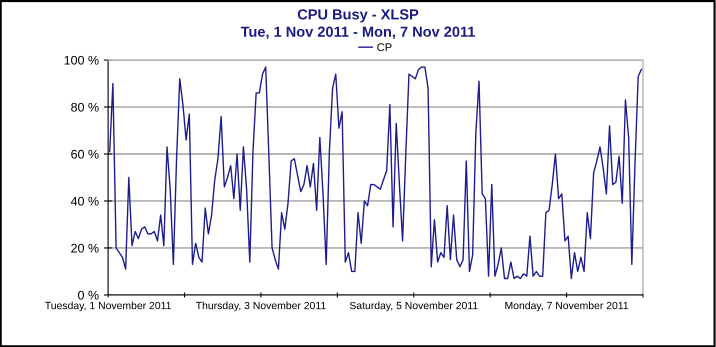 This screenshot has width=716, height=347. Describe the element at coordinates (85, 154) in the screenshot. I see `y-tick-label: 60 %` at that location.